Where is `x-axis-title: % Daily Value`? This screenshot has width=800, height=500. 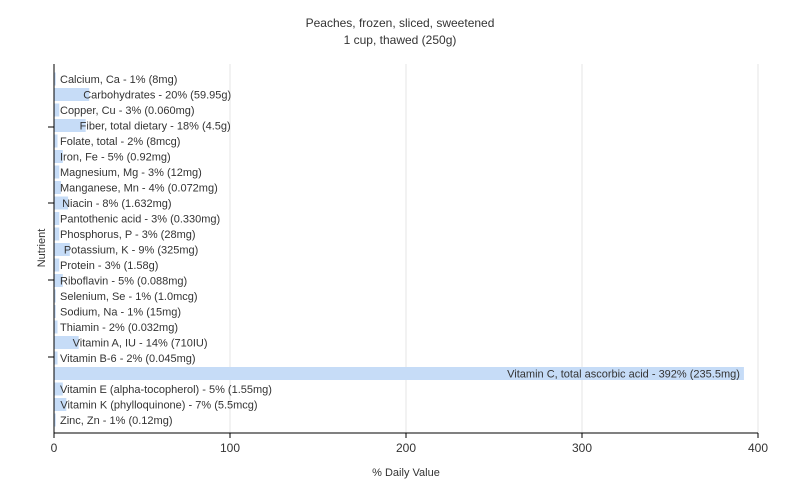 x-axis-title: % Daily Value is located at coordinates (406, 473).